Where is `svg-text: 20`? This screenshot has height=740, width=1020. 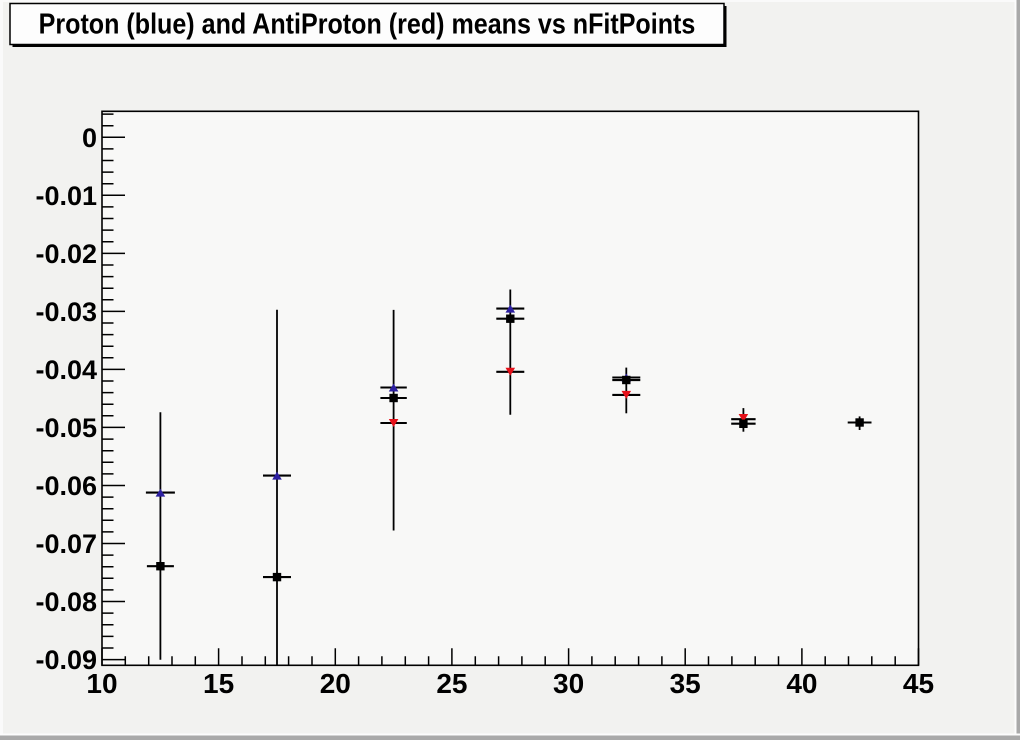 svg-text: 20 is located at coordinates (335, 683).